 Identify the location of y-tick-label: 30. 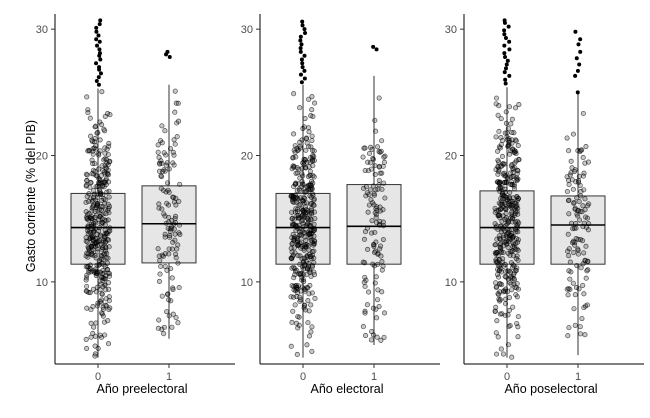
(247, 30).